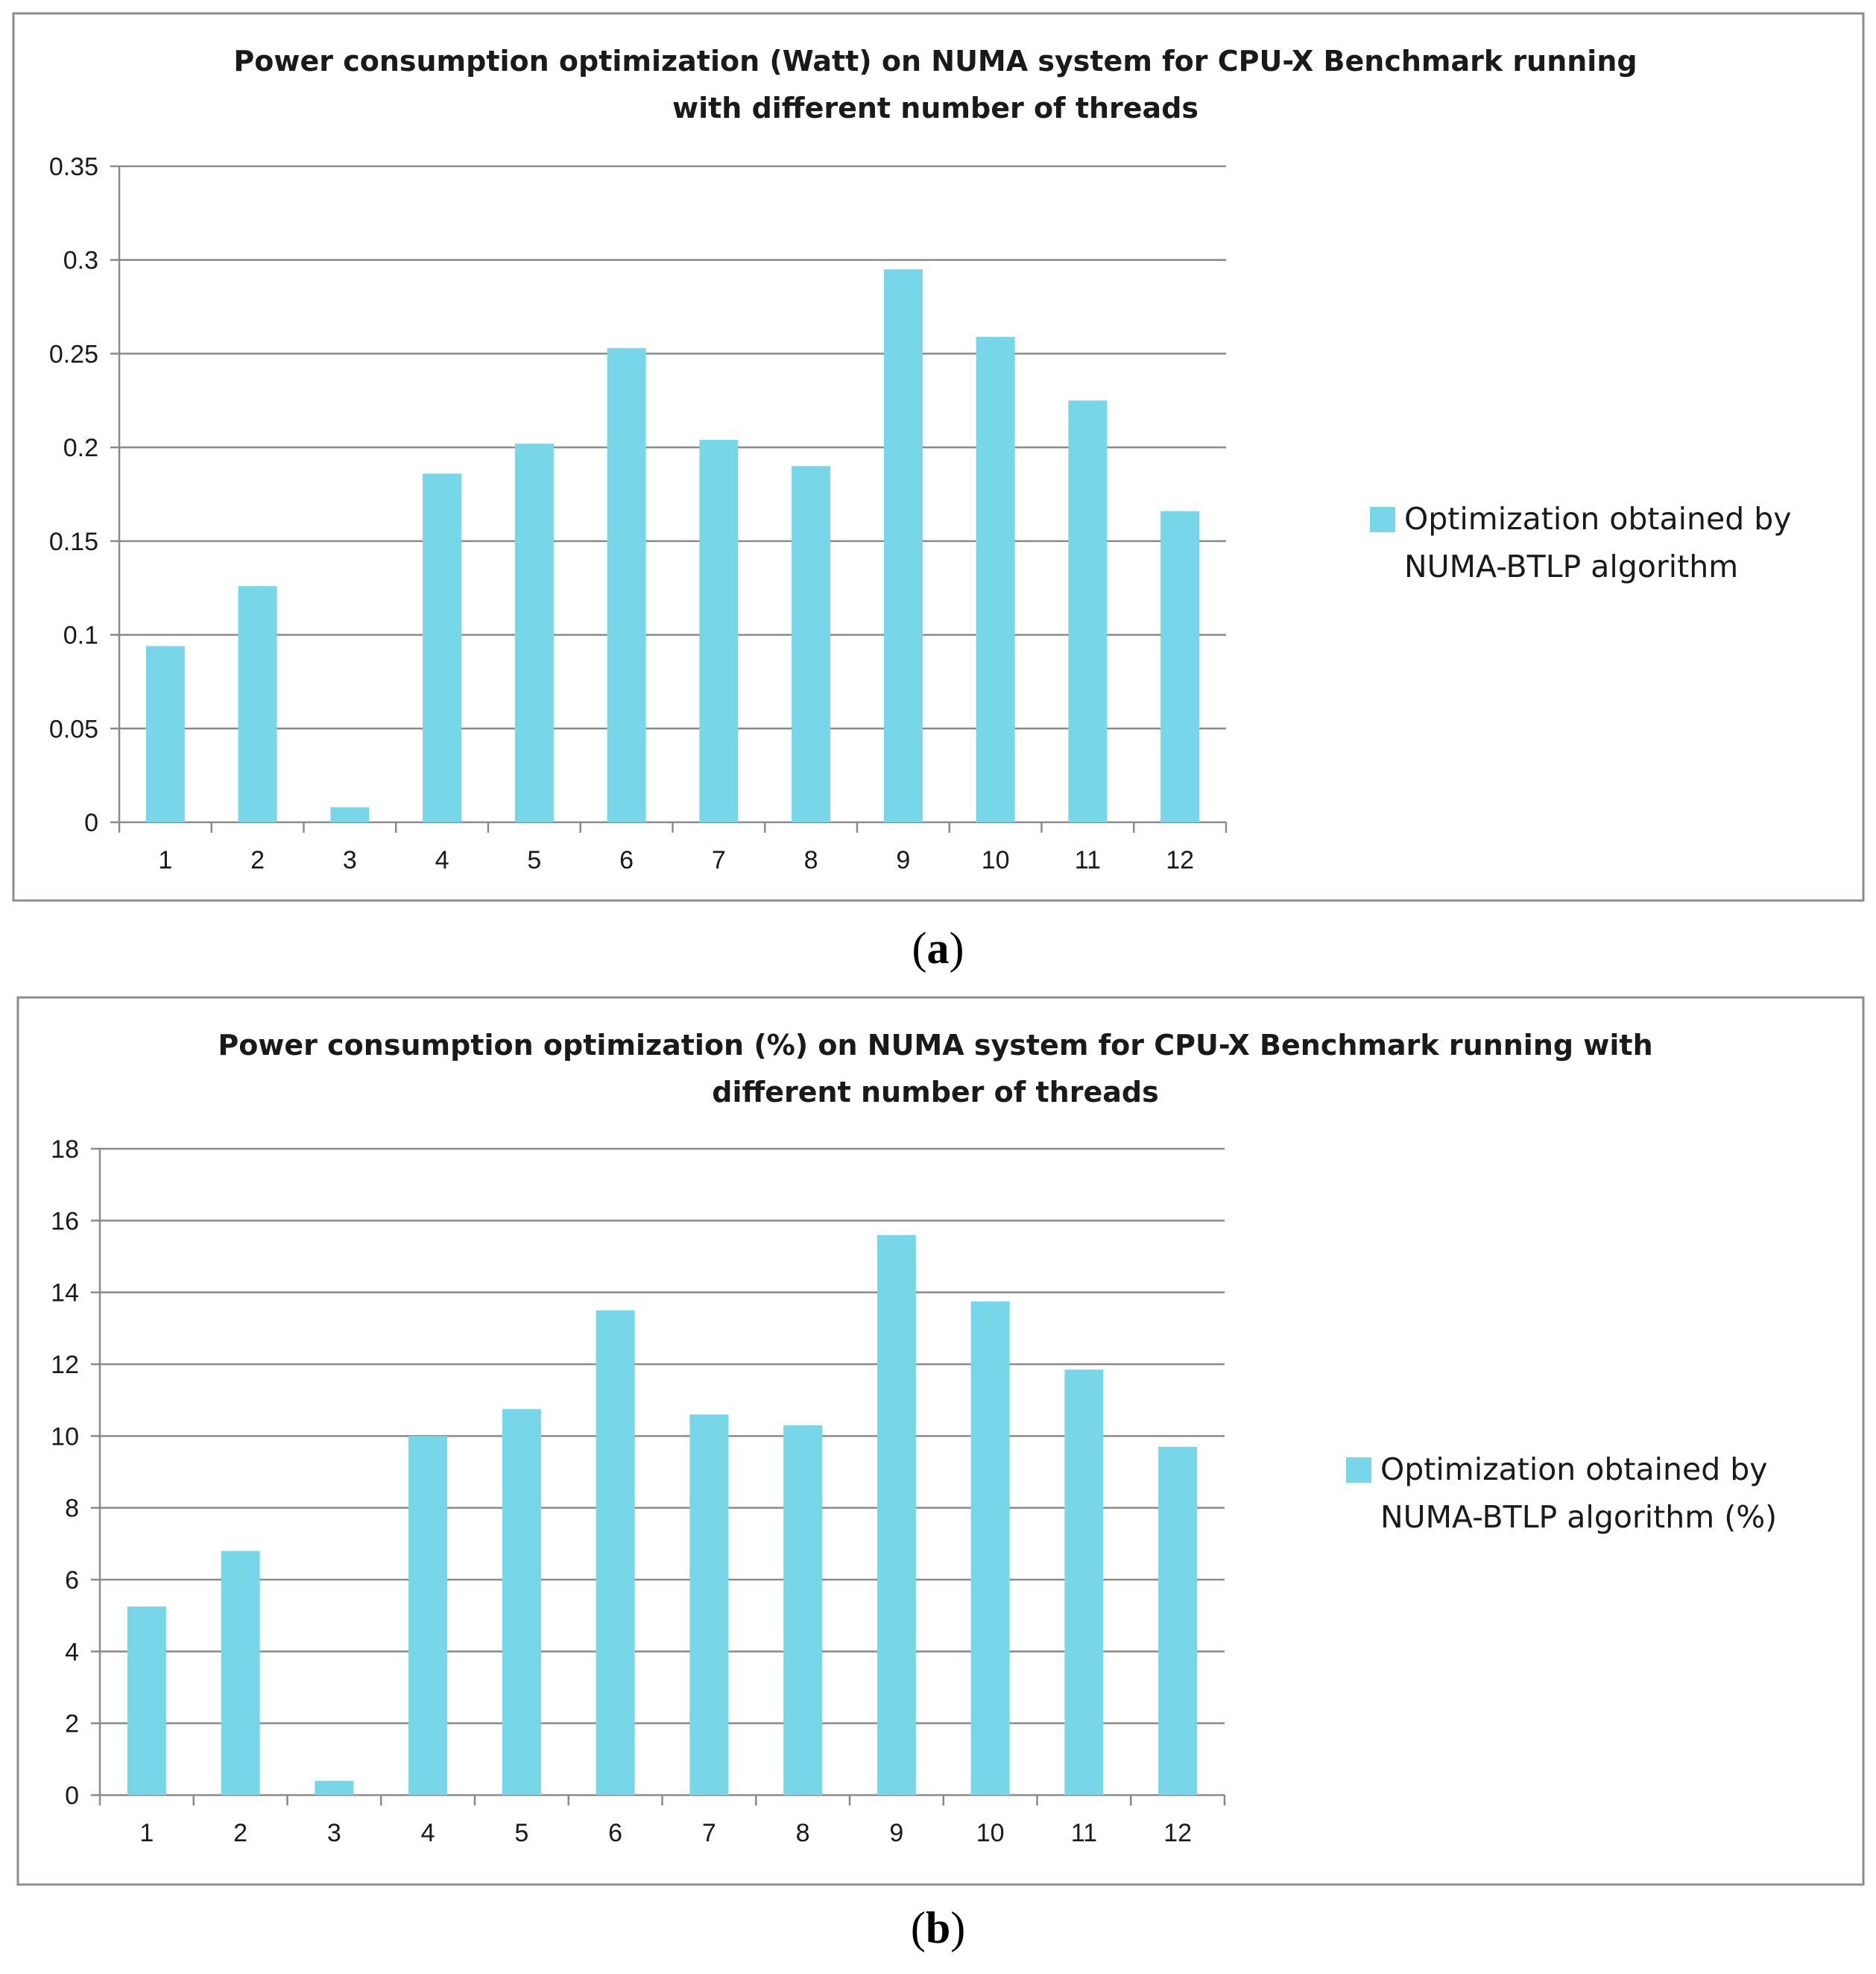 The width and height of the screenshot is (1876, 1974). What do you see at coordinates (73, 167) in the screenshot?
I see `y-tick-label: 0.35` at bounding box center [73, 167].